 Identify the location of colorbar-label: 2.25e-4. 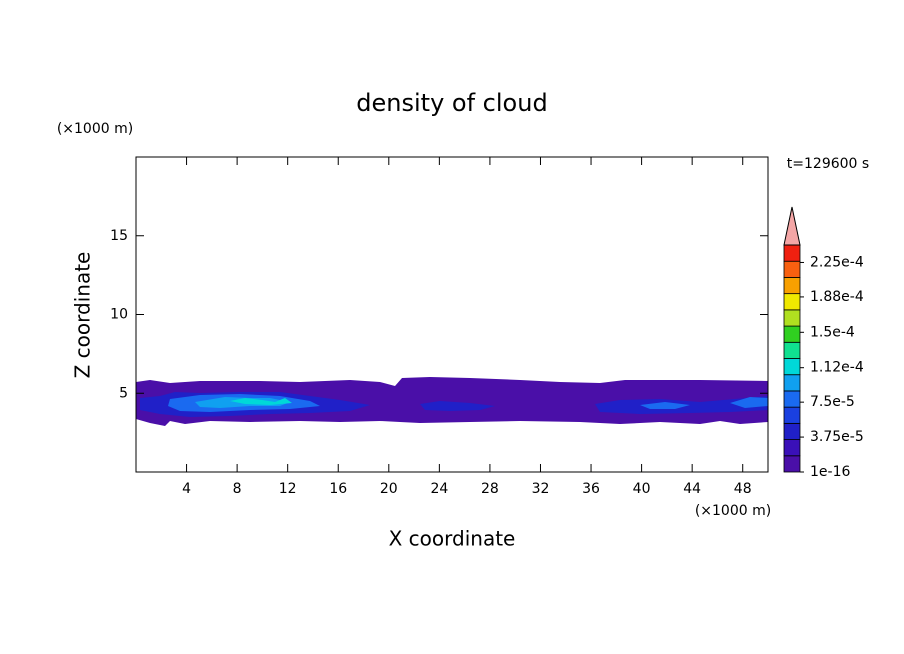
(837, 262).